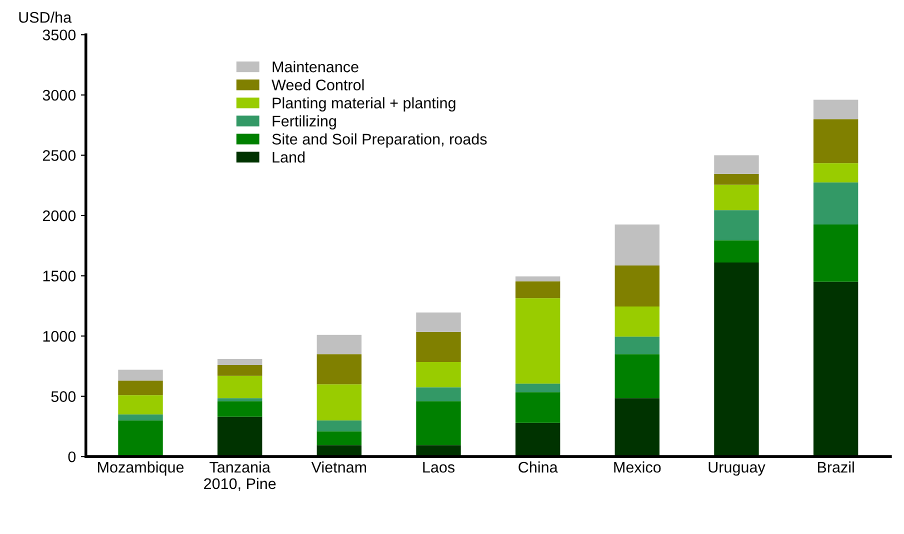  What do you see at coordinates (59, 35) in the screenshot?
I see `y-tick-label: 3500` at bounding box center [59, 35].